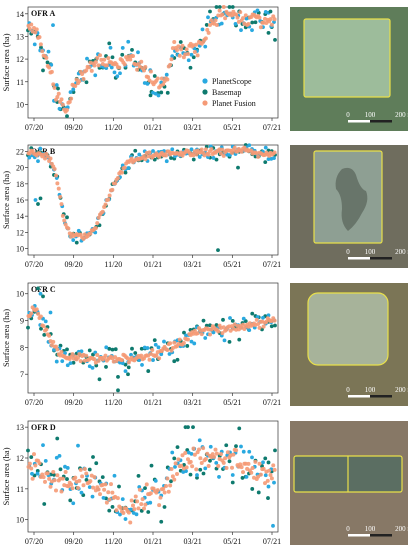  Describe the element at coordinates (381, 258) in the screenshot. I see `scale-bar-segment` at that location.